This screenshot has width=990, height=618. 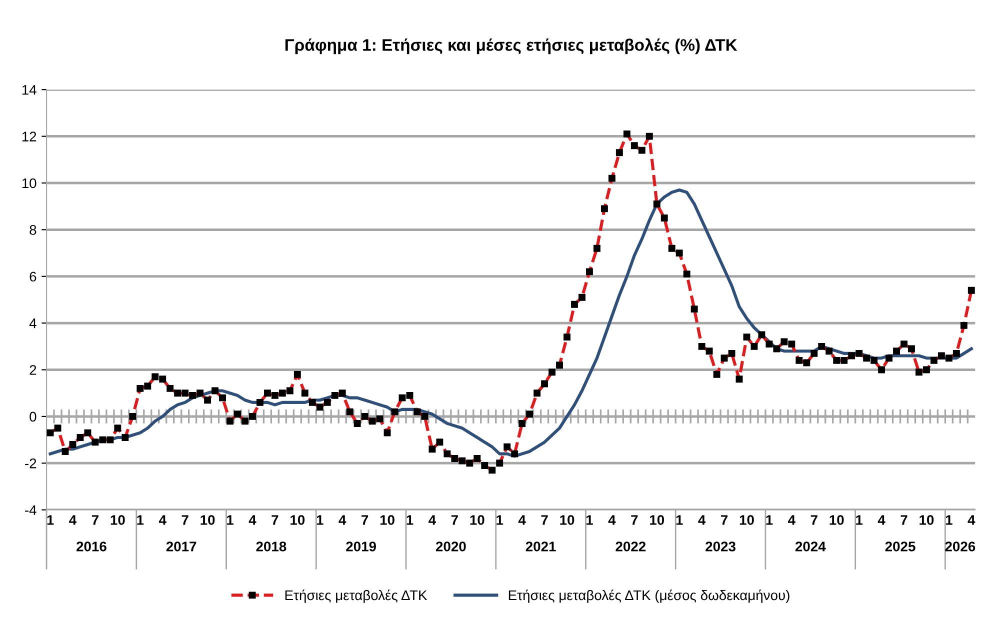 What do you see at coordinates (32, 323) in the screenshot?
I see `y-tick-label: 4` at bounding box center [32, 323].